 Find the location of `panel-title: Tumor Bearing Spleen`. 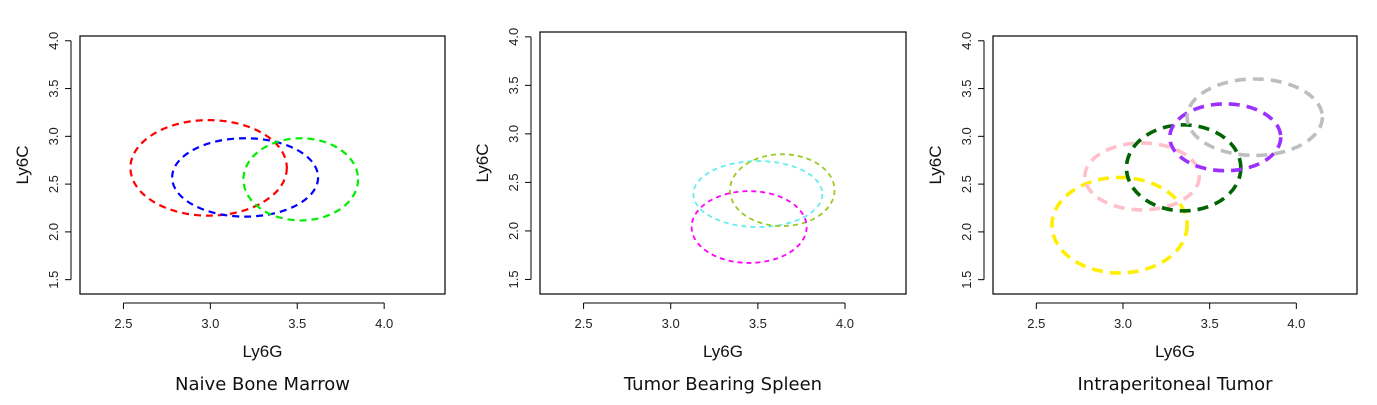

panel-title: Tumor Bearing Spleen is located at coordinates (722, 384).